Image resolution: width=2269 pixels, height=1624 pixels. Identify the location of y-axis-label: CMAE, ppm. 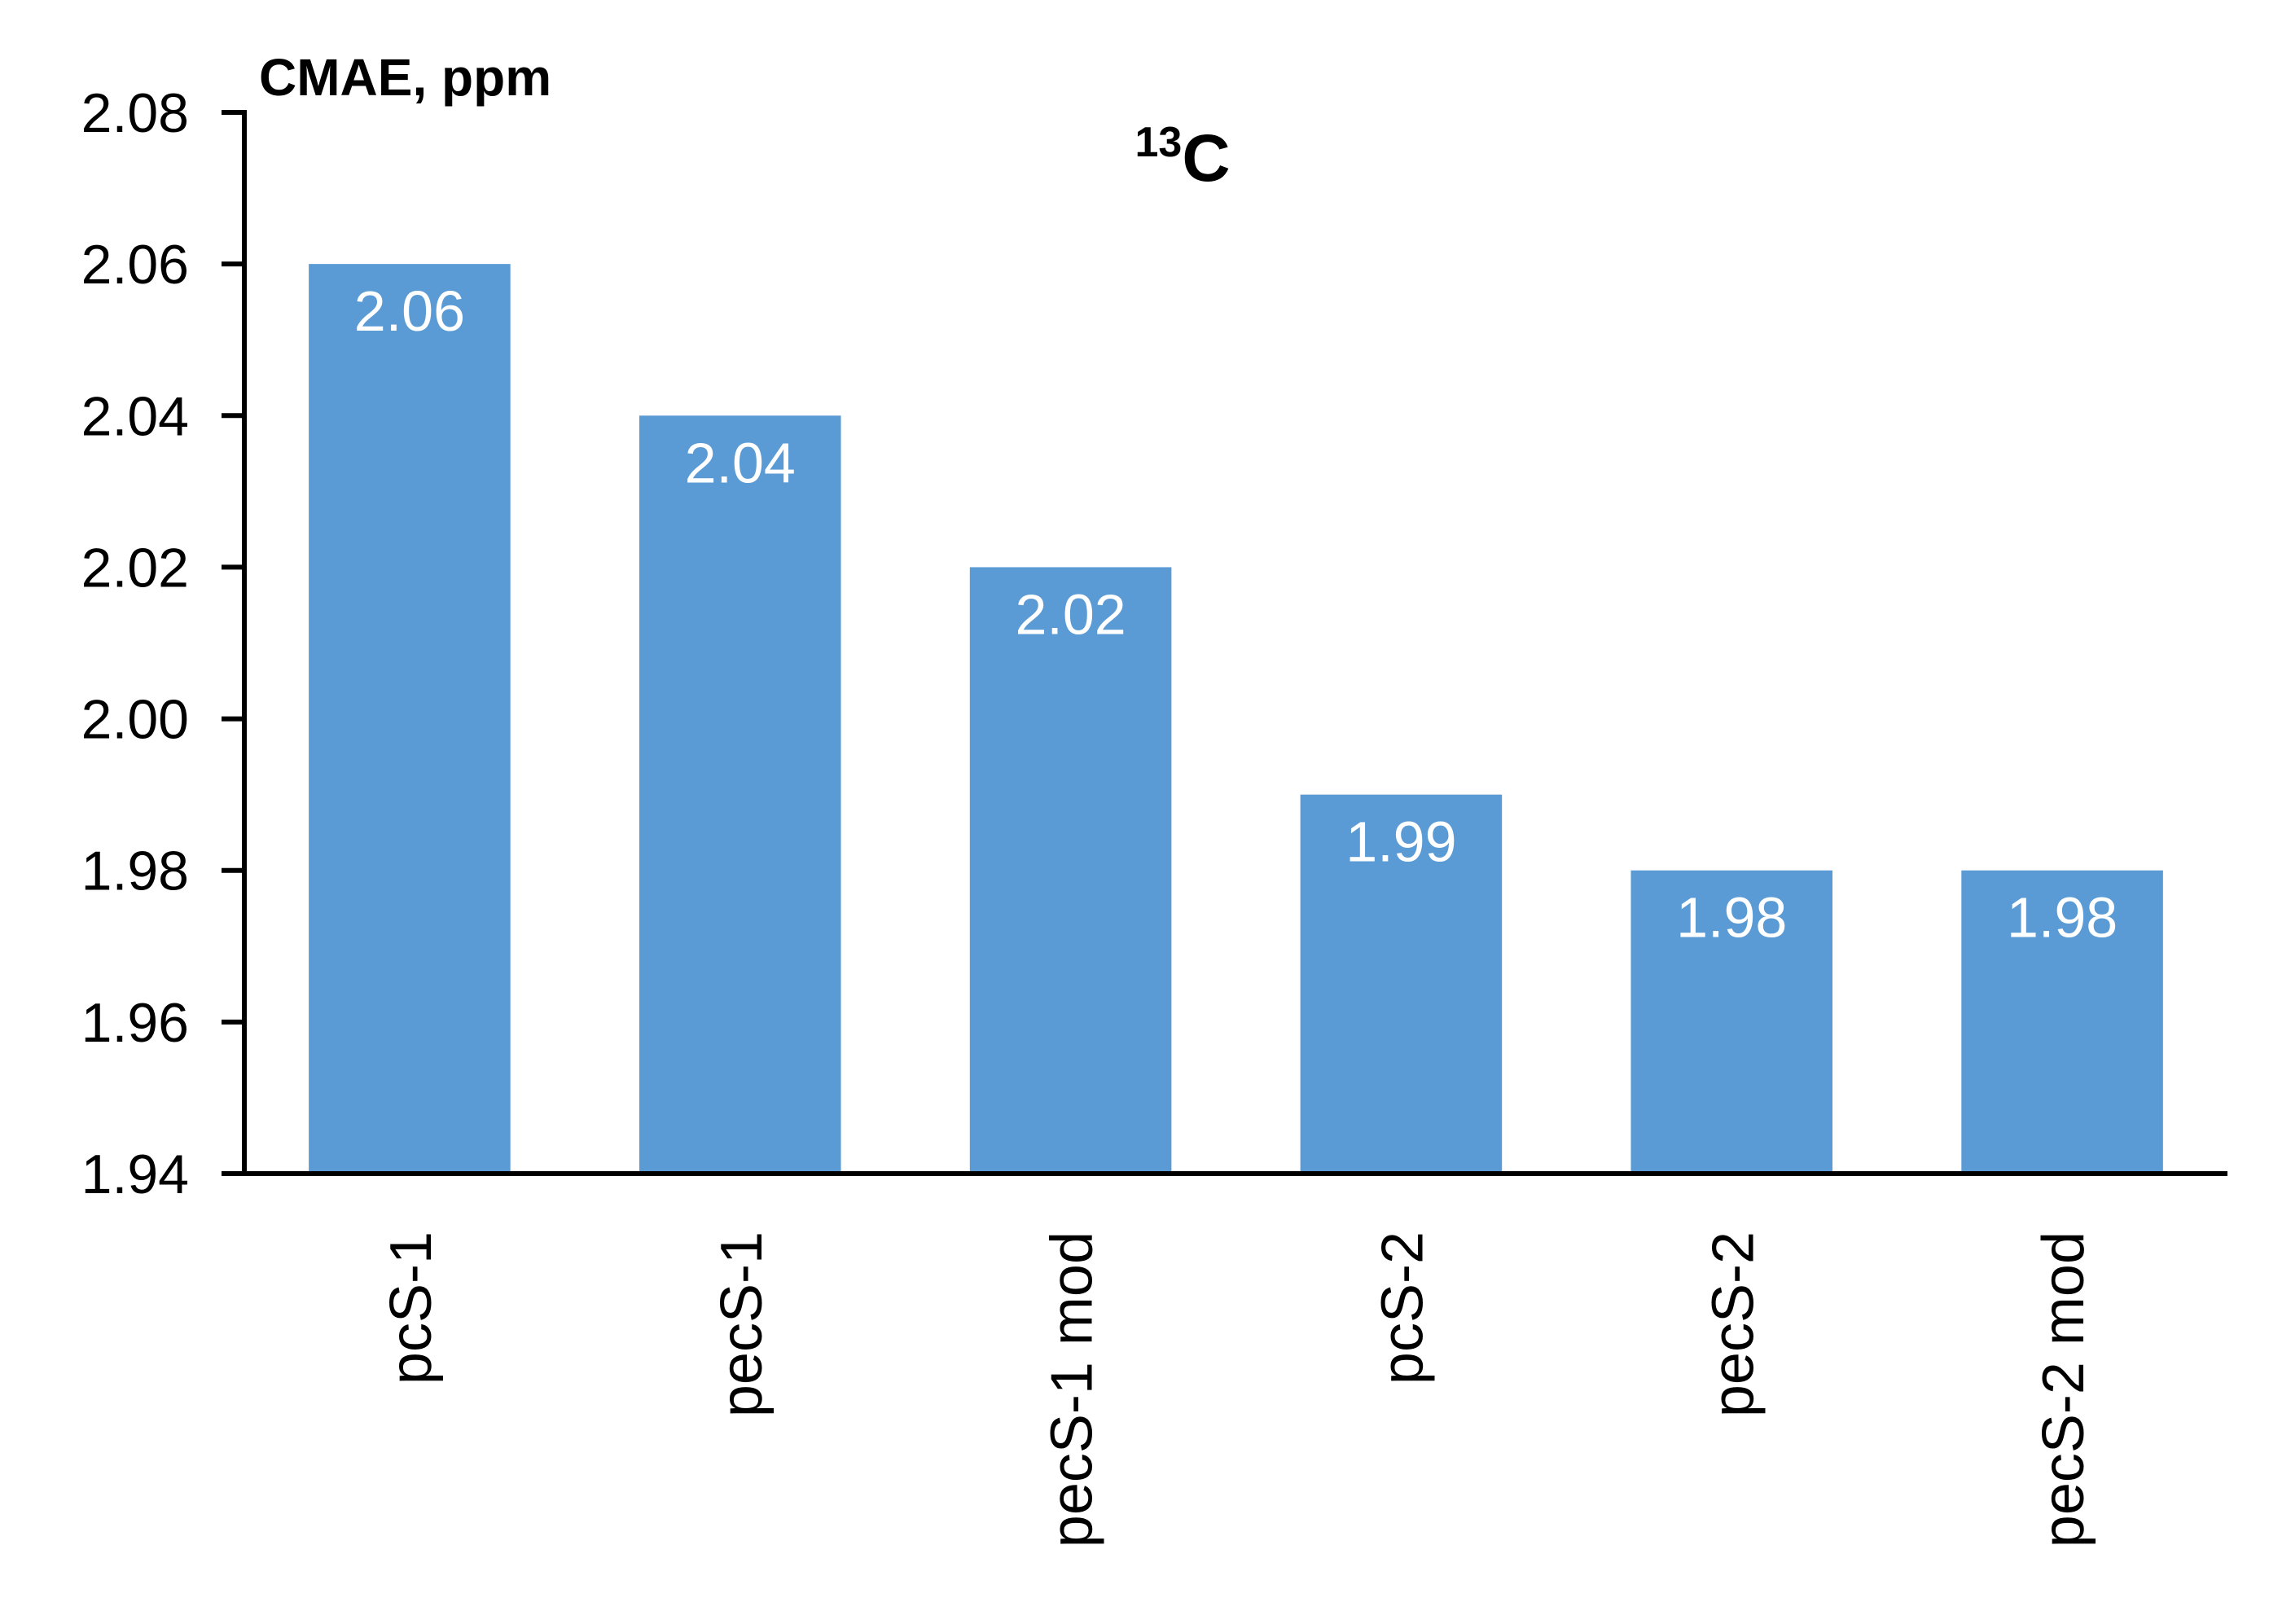
(405, 77).